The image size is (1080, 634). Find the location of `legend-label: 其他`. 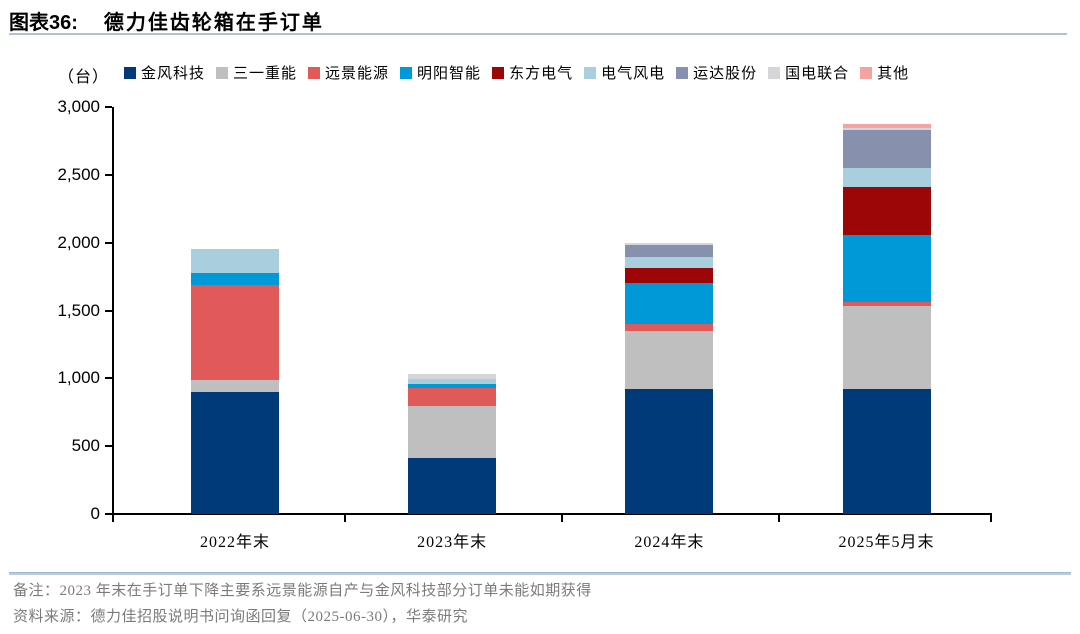

legend-label: 其他 is located at coordinates (893, 74).